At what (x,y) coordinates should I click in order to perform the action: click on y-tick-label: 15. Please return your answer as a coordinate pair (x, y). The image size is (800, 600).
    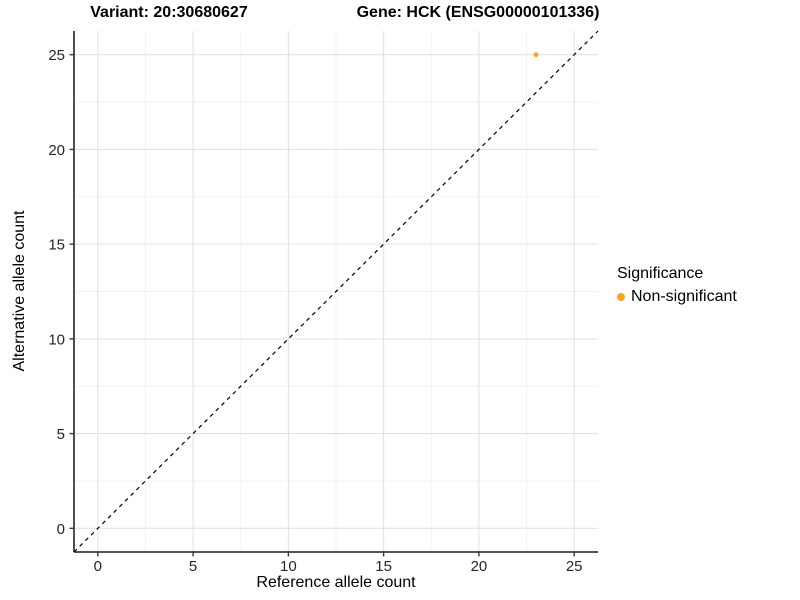
    Looking at the image, I should click on (56, 245).